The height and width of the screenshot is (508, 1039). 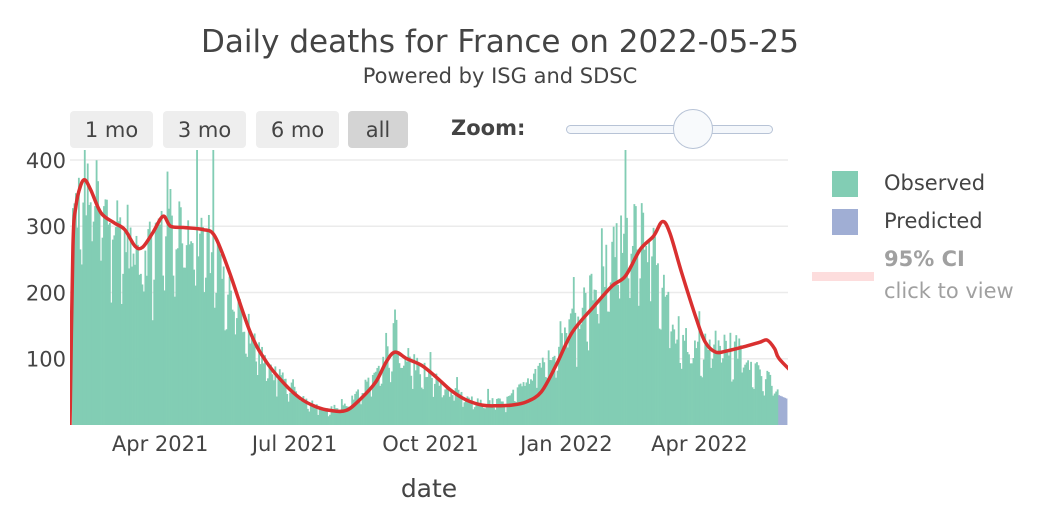 What do you see at coordinates (669, 129) in the screenshot?
I see `zoom-slider-track` at bounding box center [669, 129].